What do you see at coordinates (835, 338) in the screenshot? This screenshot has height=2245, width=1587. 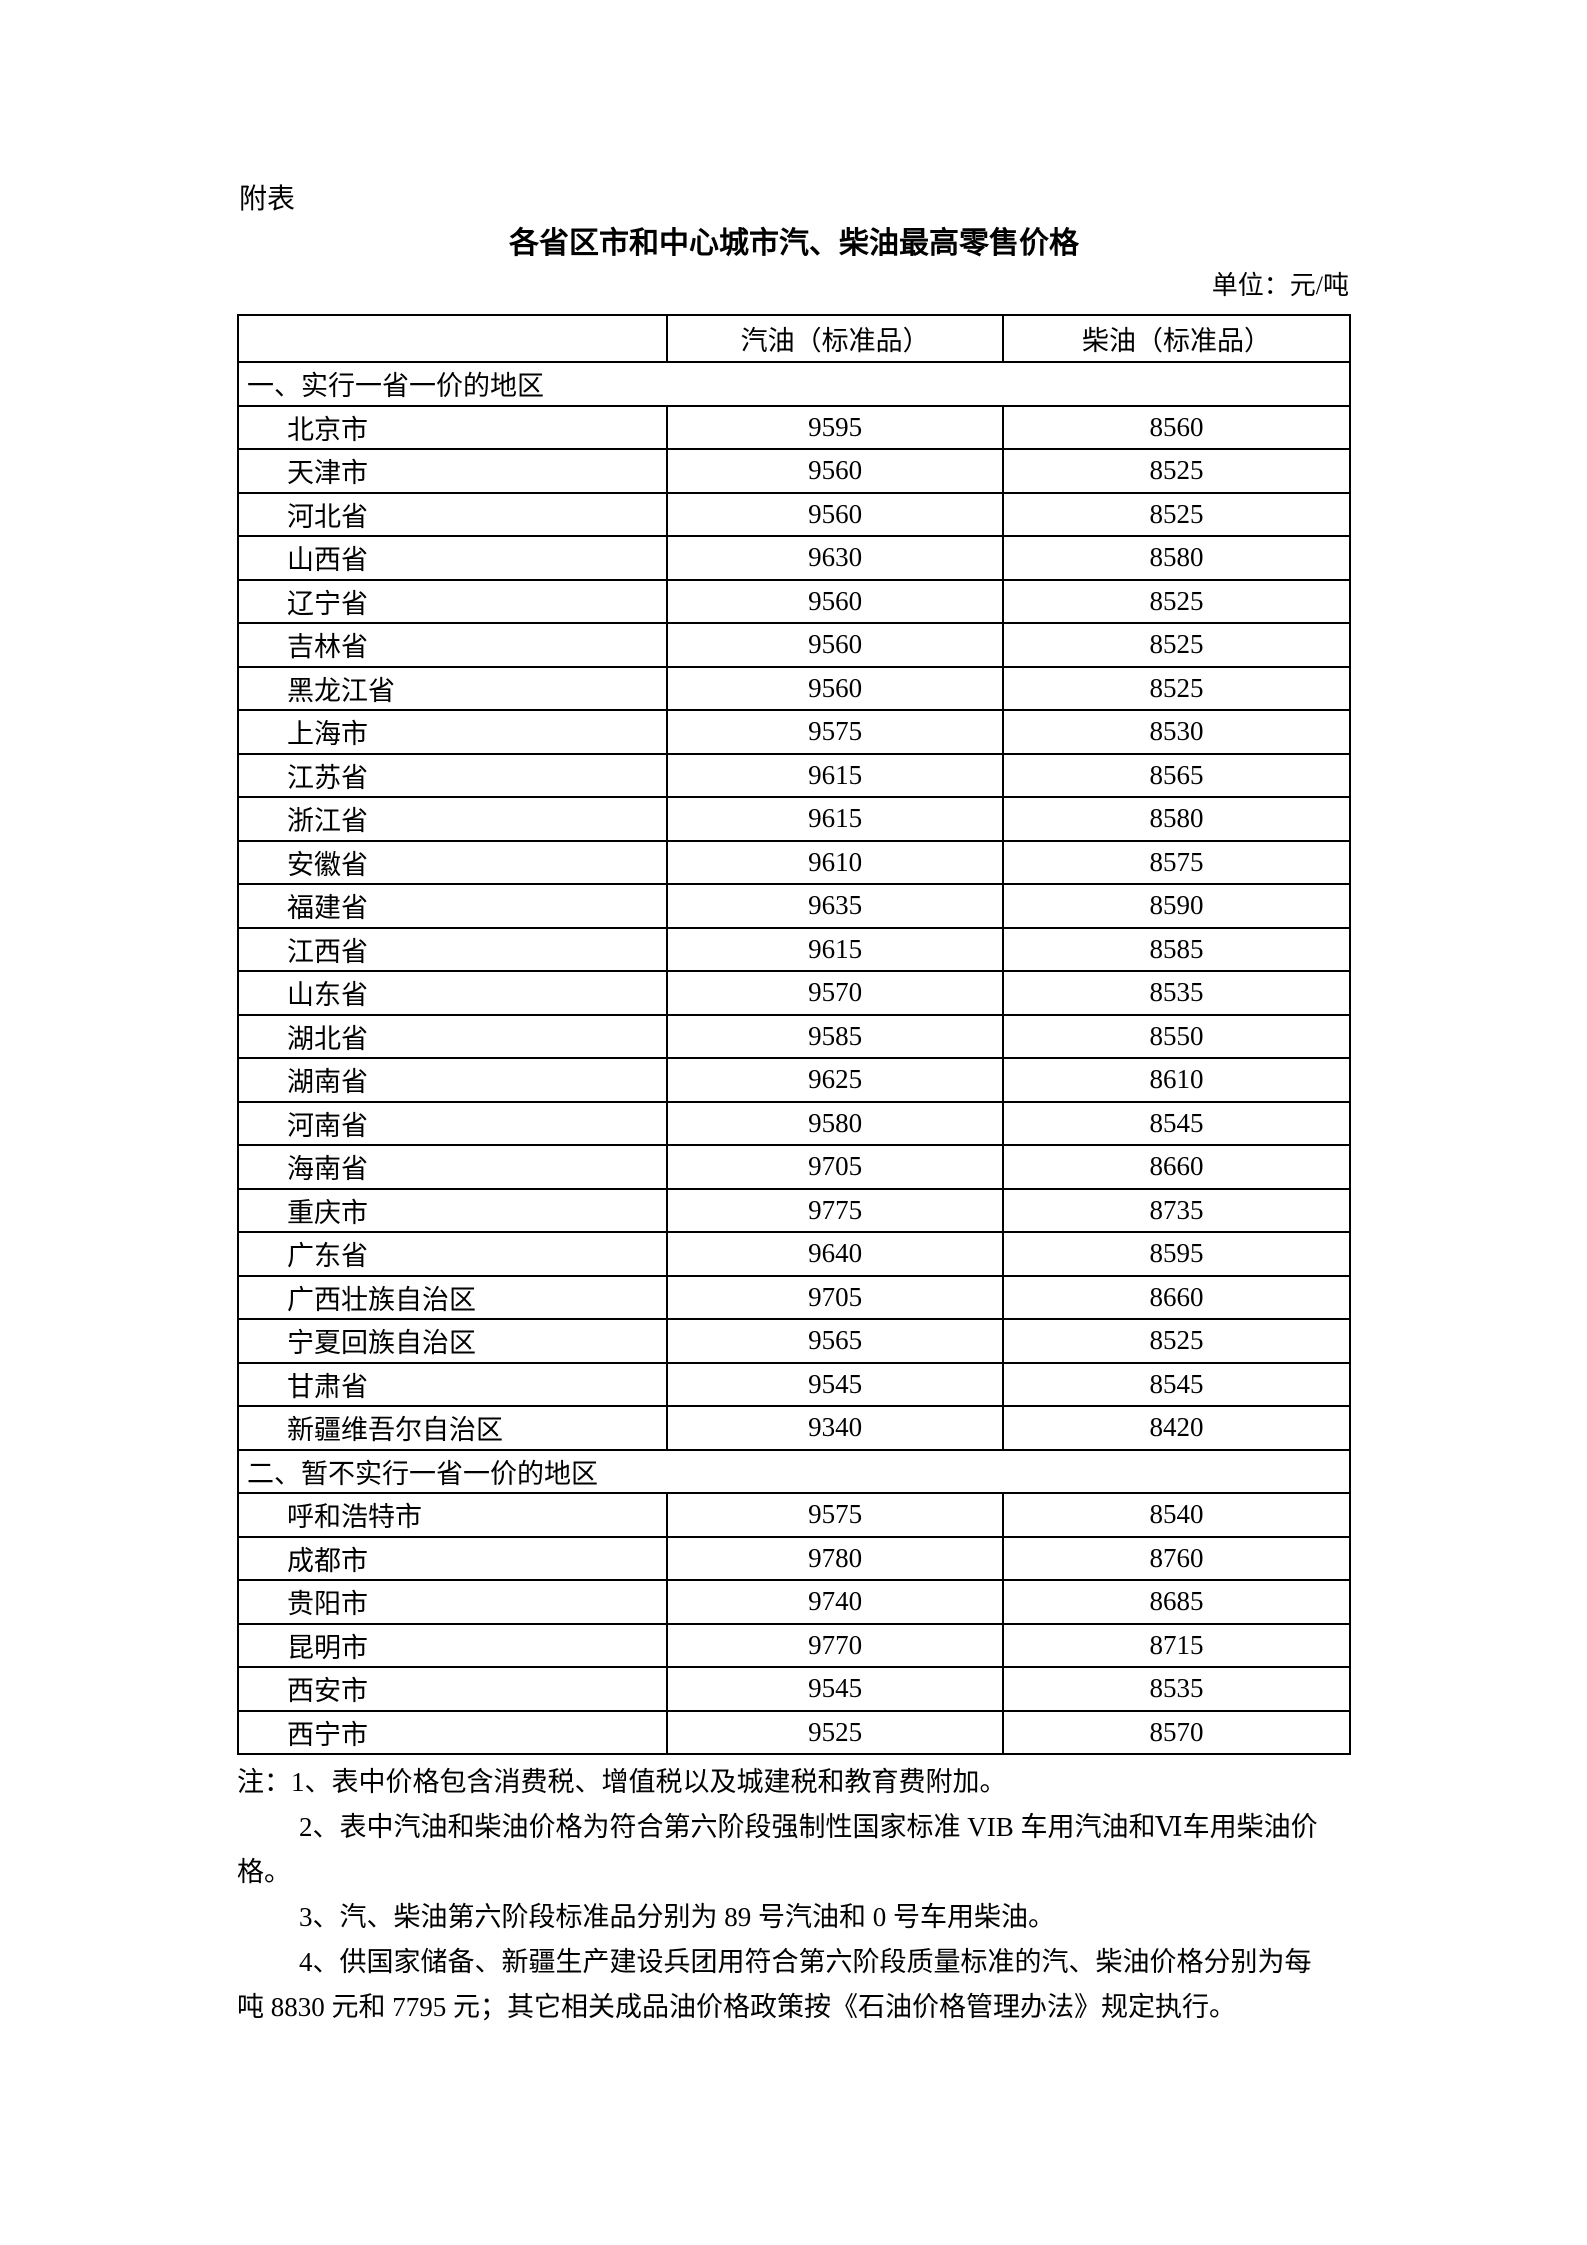 I see `gasoline-column-header: 汽油（标准品）` at bounding box center [835, 338].